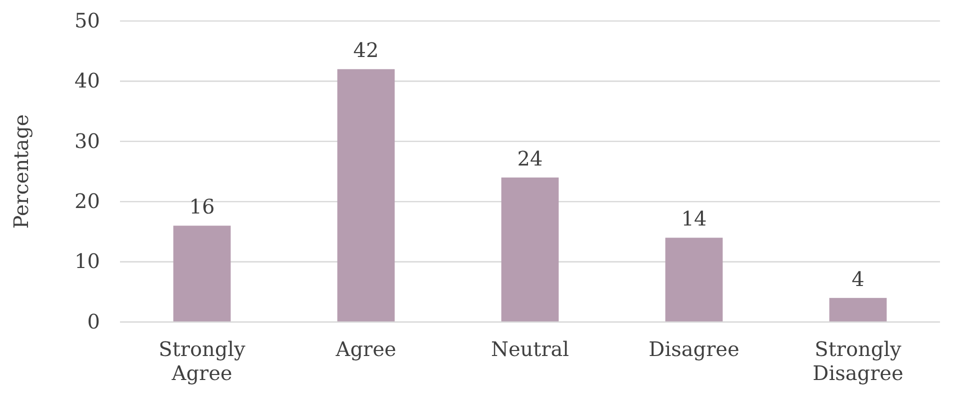 The image size is (958, 410). What do you see at coordinates (87, 20) in the screenshot?
I see `y-tick-label: 50` at bounding box center [87, 20].